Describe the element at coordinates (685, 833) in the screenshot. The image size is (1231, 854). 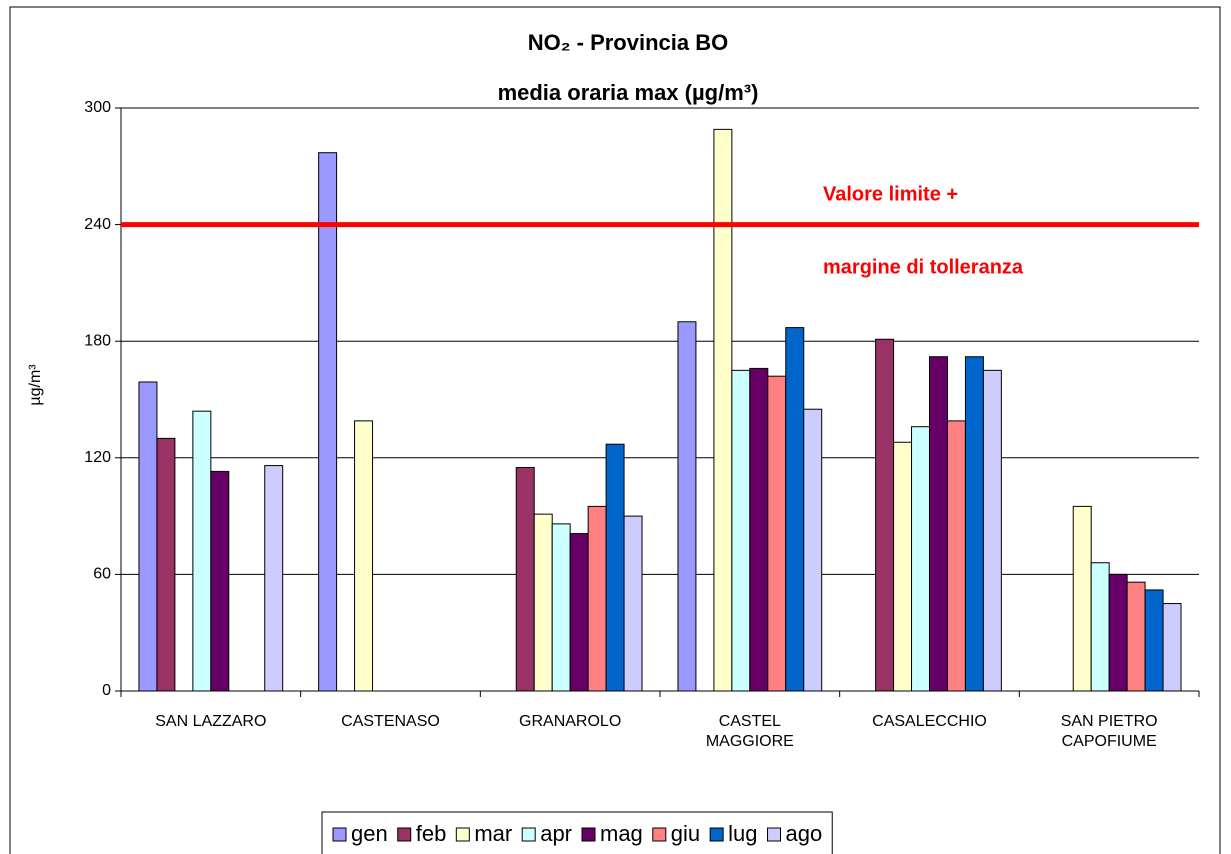
I see `legend-label: giu` at that location.